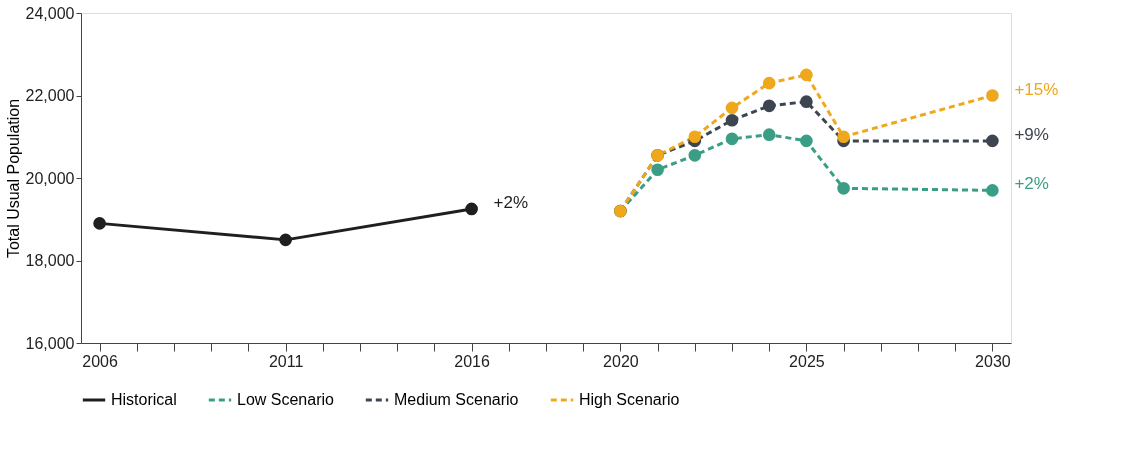 This screenshot has height=451, width=1130. Describe the element at coordinates (13, 178) in the screenshot. I see `y-axis-title: Total Usual Population` at that location.